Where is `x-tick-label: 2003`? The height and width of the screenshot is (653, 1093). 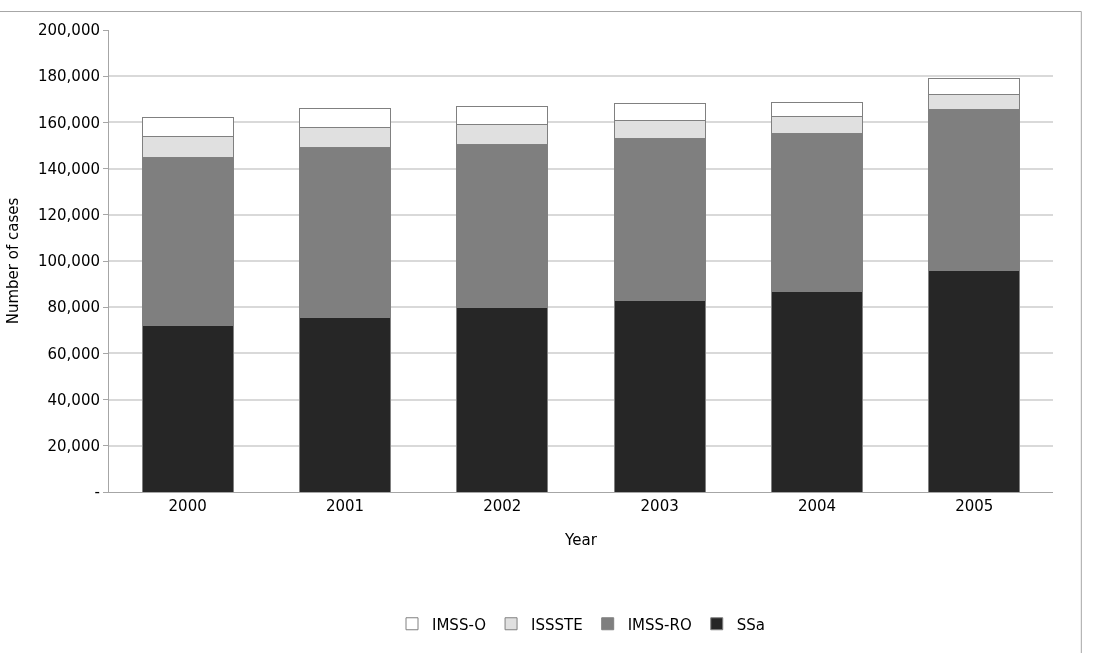 x-tick-label: 2003 is located at coordinates (659, 506).